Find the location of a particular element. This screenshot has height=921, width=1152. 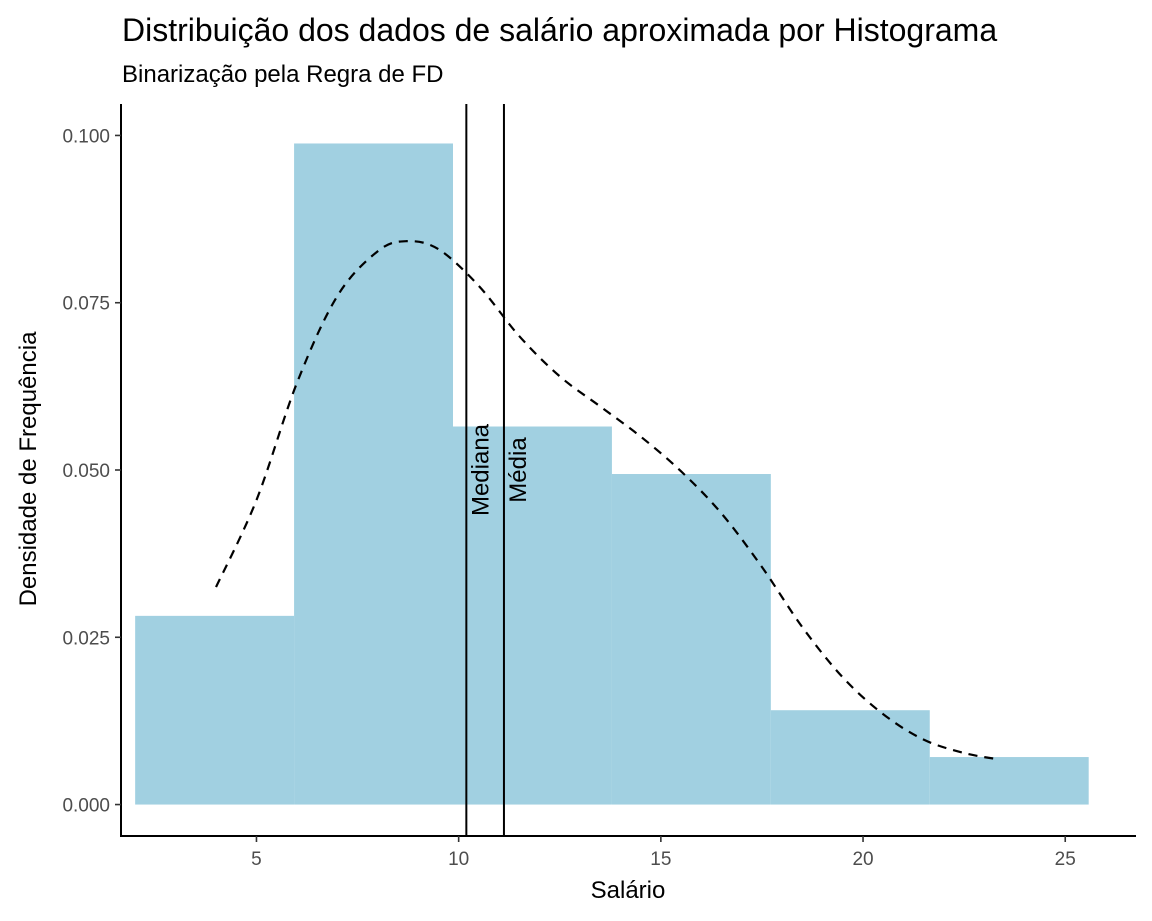

y-tick-label: 0.075 is located at coordinates (86, 304).